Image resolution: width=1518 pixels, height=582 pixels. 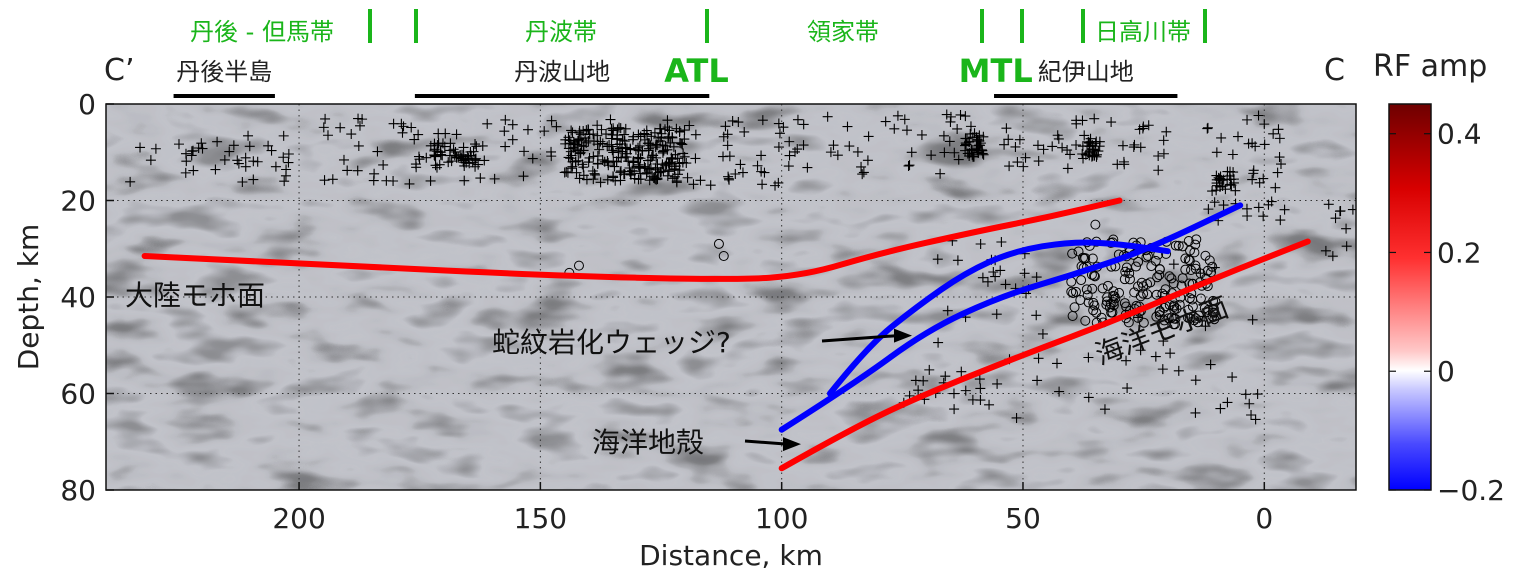 I want to click on region-label: 丹後半島, so click(x=224, y=72).